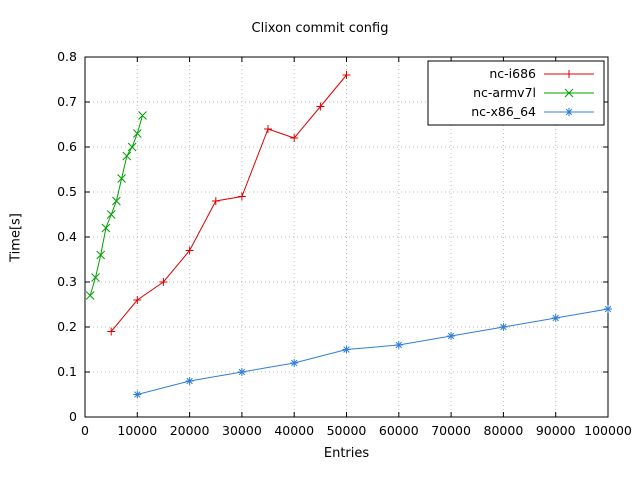 Image resolution: width=640 pixels, height=480 pixels. I want to click on chart-title: Clixon commit config, so click(320, 28).